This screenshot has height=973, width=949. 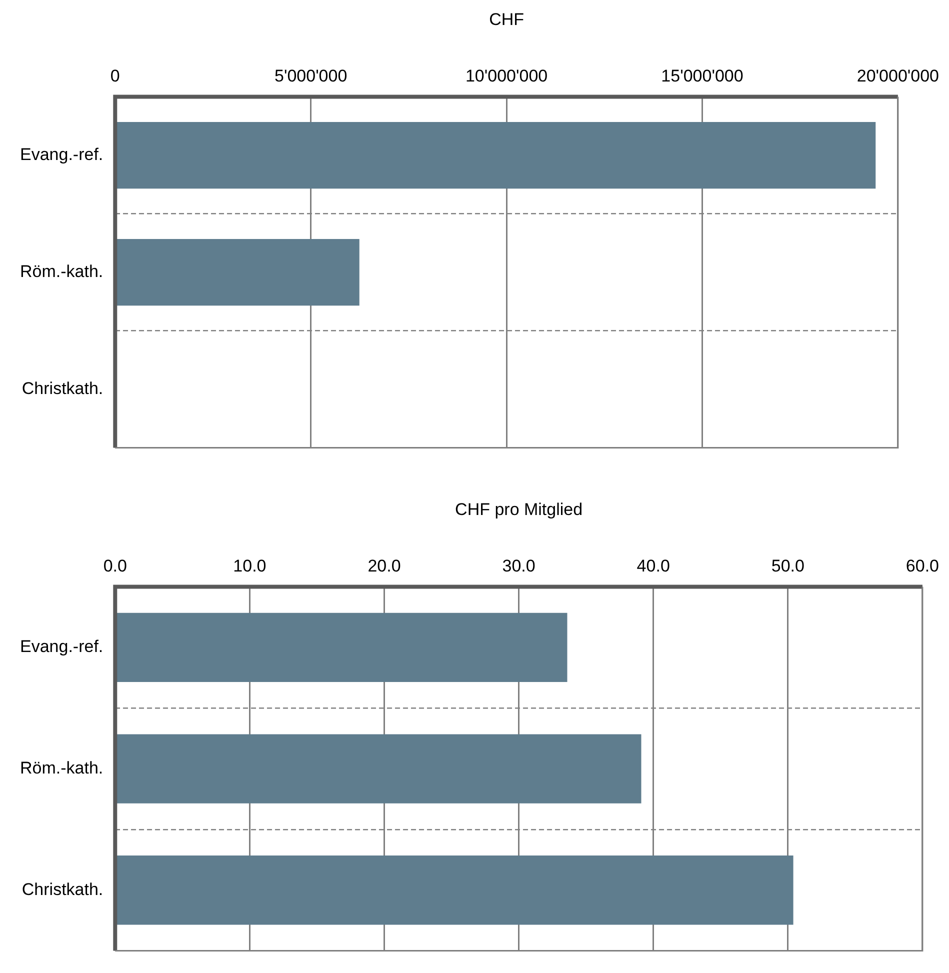 I want to click on x-tick-label: 10'000'000, so click(x=506, y=76).